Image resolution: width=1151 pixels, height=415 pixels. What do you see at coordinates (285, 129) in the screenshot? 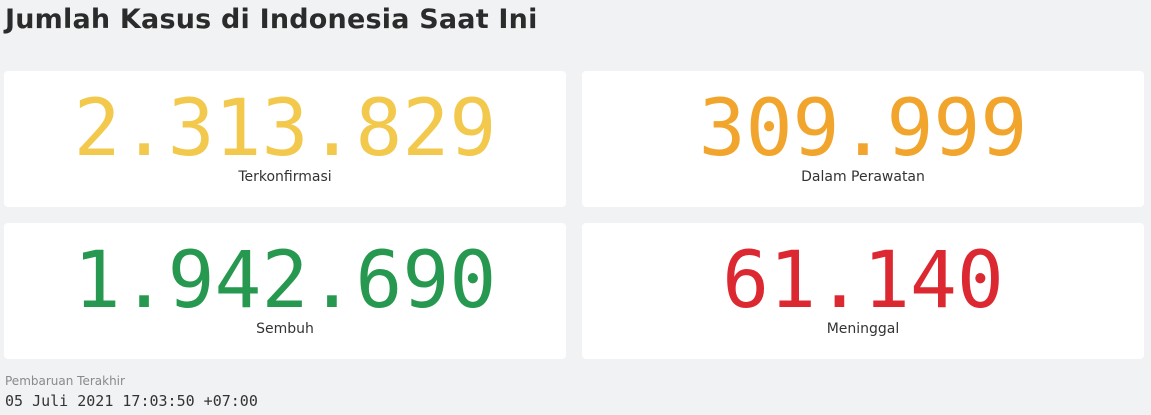
I see `stat-value-confirmed: 2.313.829` at bounding box center [285, 129].